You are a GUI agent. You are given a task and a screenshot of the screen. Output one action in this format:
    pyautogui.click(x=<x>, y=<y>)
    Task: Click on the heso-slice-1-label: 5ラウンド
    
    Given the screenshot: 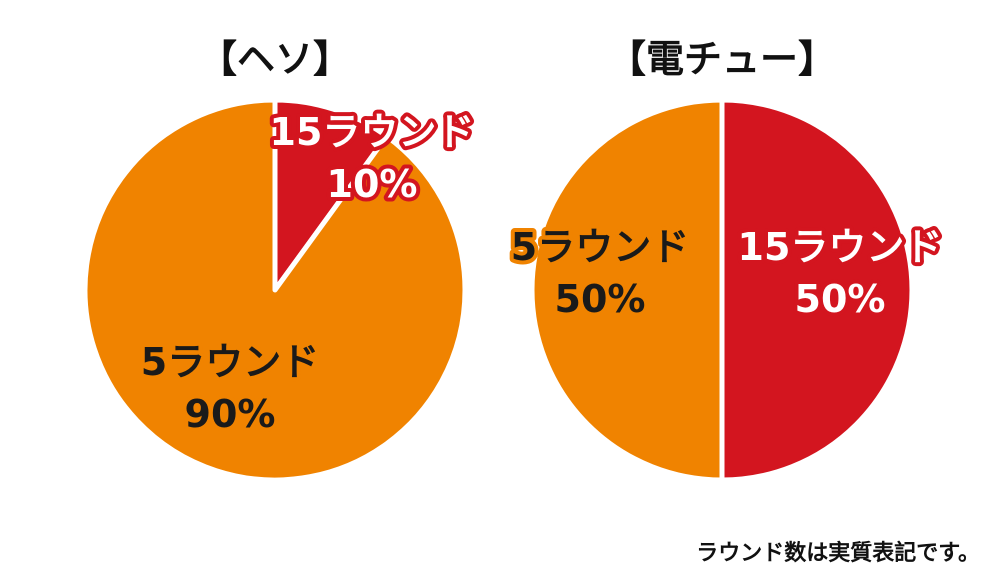 What is the action you would take?
    pyautogui.click(x=230, y=362)
    